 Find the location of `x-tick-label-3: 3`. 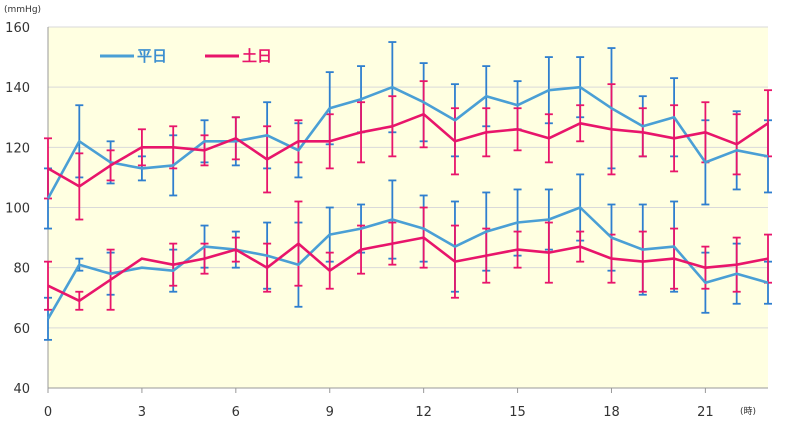

x-tick-label-3: 3 is located at coordinates (142, 412).